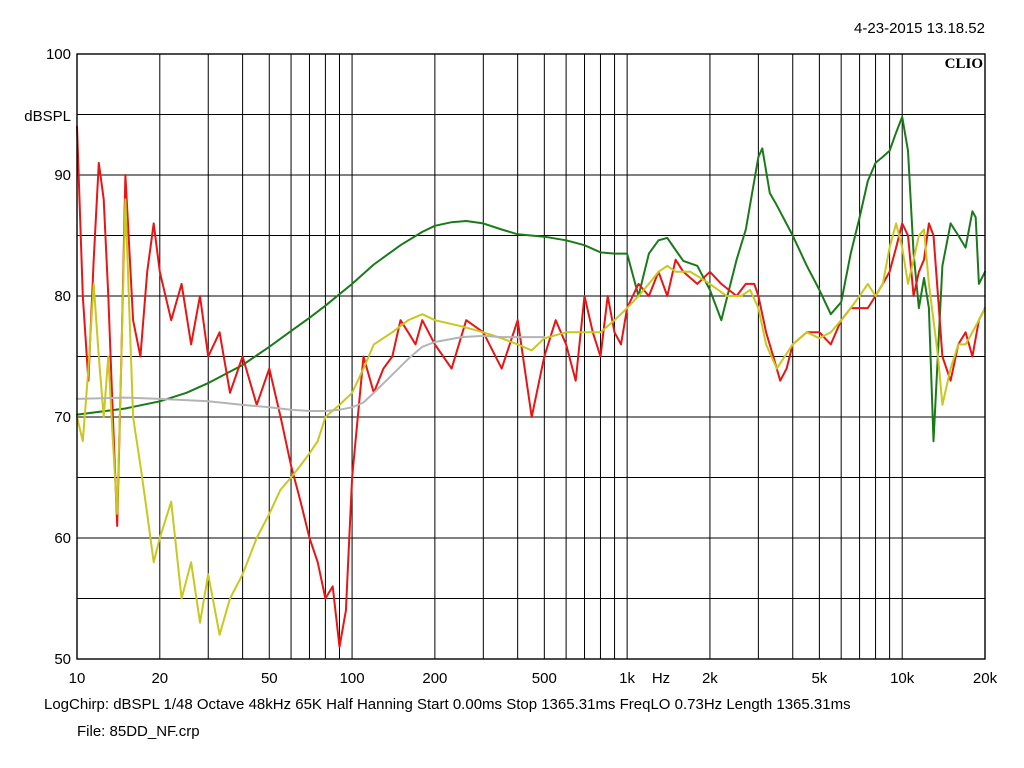 The height and width of the screenshot is (768, 1024). Describe the element at coordinates (58, 54) in the screenshot. I see `y-tick-label: 100` at that location.